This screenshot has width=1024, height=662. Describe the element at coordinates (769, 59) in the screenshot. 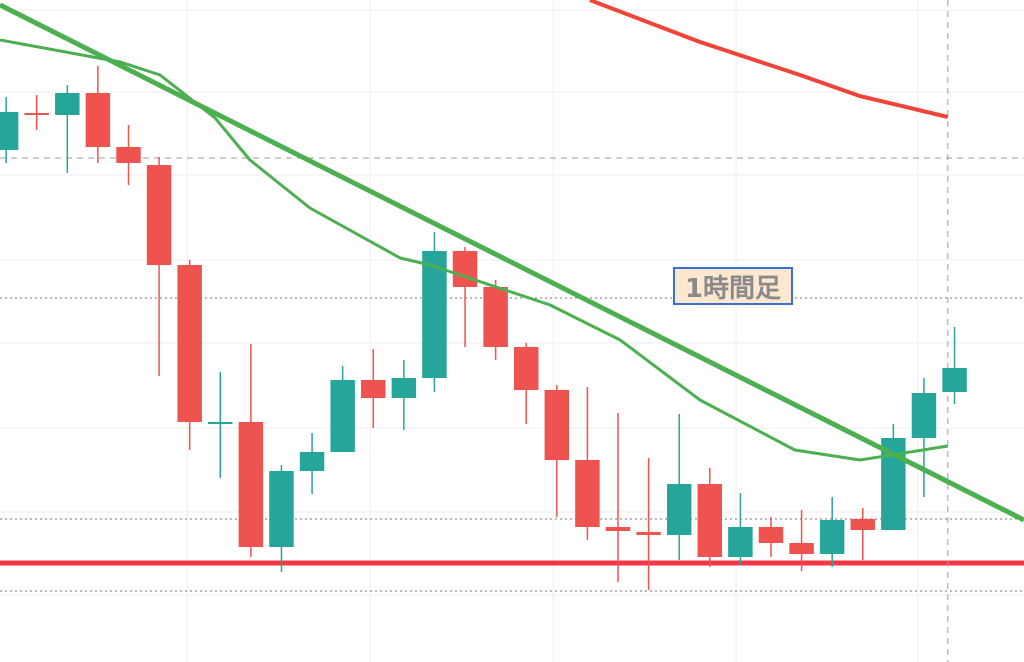

I see `indicator-line` at that location.